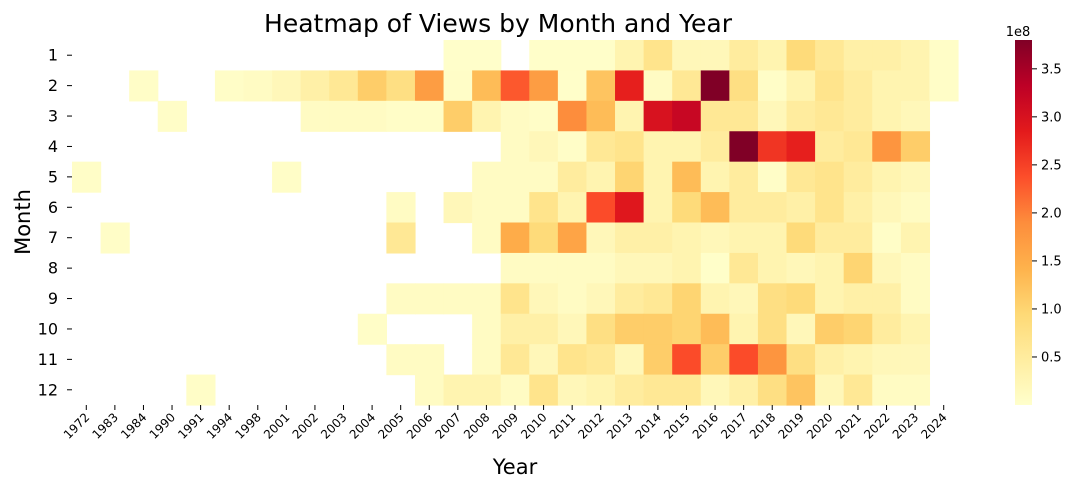 This screenshot has width=1073, height=490. I want to click on x-tick-label: 1991, so click(190, 425).